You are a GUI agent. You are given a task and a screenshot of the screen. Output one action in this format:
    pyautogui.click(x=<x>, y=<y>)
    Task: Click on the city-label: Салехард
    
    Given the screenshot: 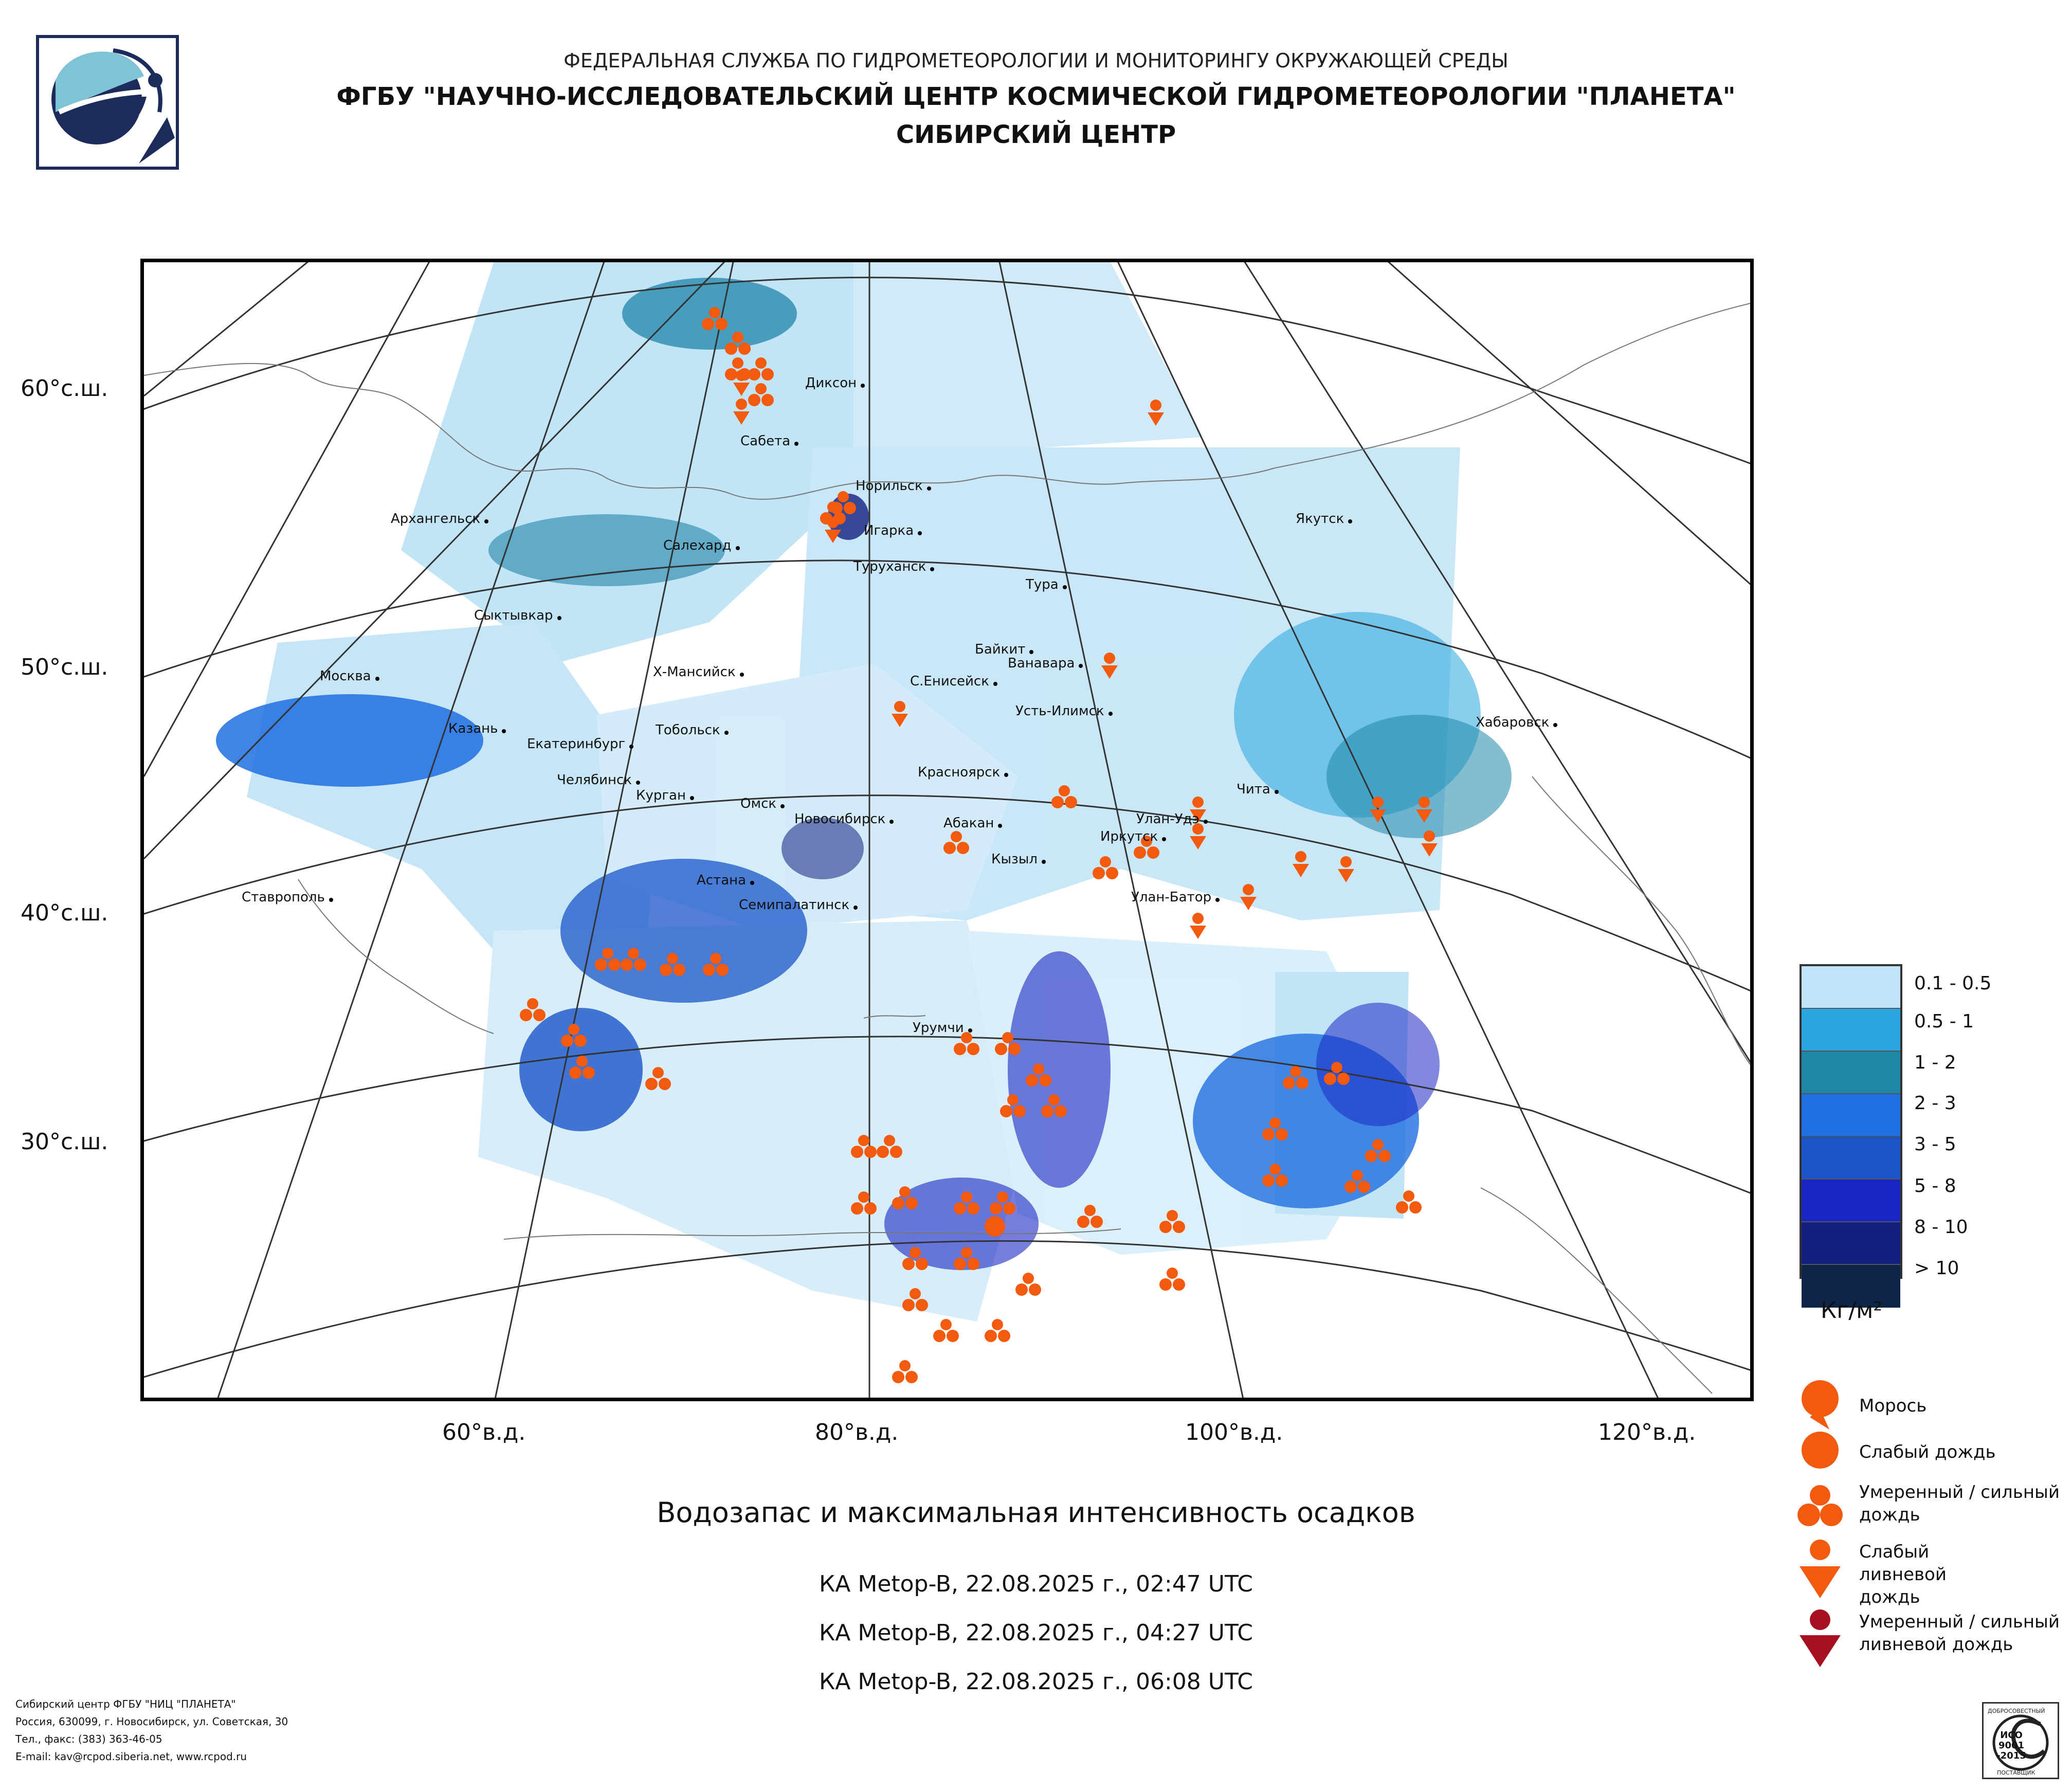 What is the action you would take?
    pyautogui.click(x=701, y=545)
    